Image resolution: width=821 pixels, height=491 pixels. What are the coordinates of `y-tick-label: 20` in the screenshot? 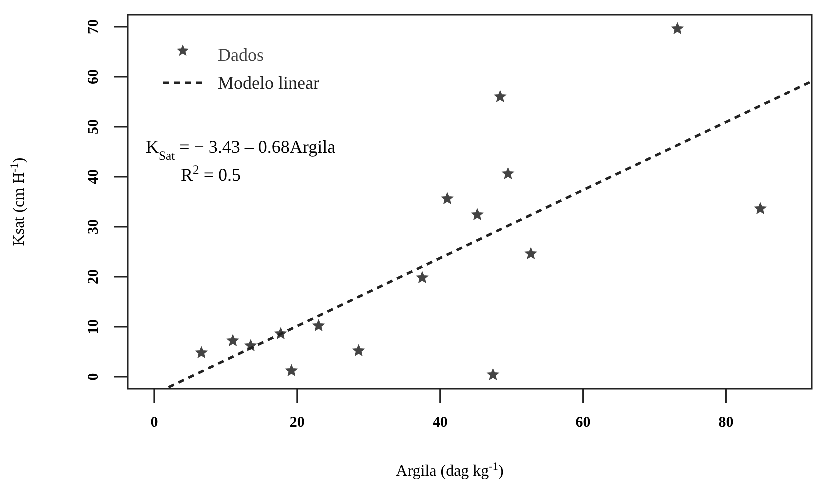 It's located at (94, 277).